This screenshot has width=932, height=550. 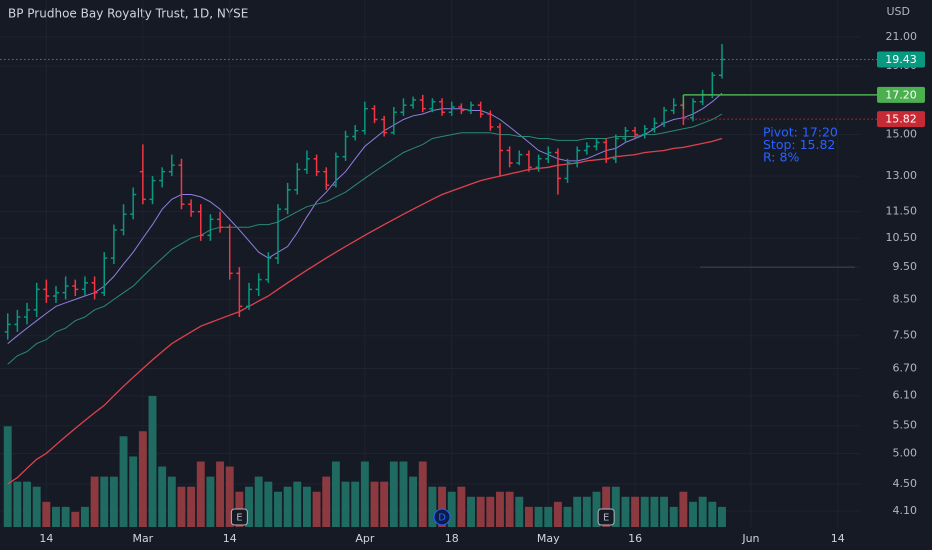 I want to click on annotation: Stop: 15.82, so click(x=799, y=144).